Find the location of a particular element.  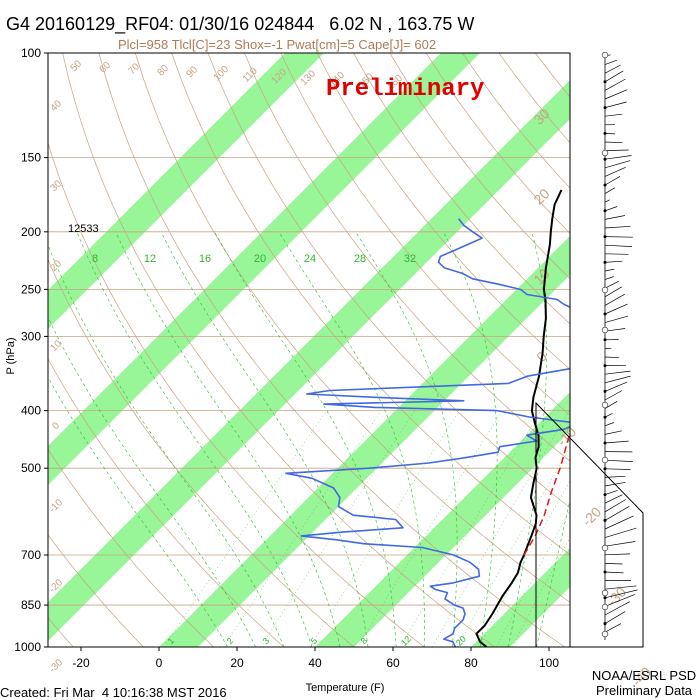

y-tick-label: 500 is located at coordinates (31, 468).